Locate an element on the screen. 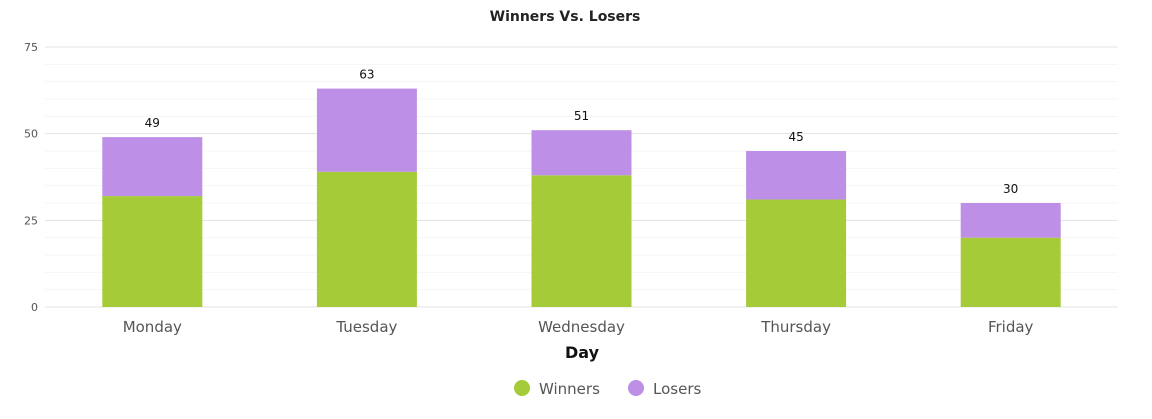  bar-winners-wednesday is located at coordinates (581, 241).